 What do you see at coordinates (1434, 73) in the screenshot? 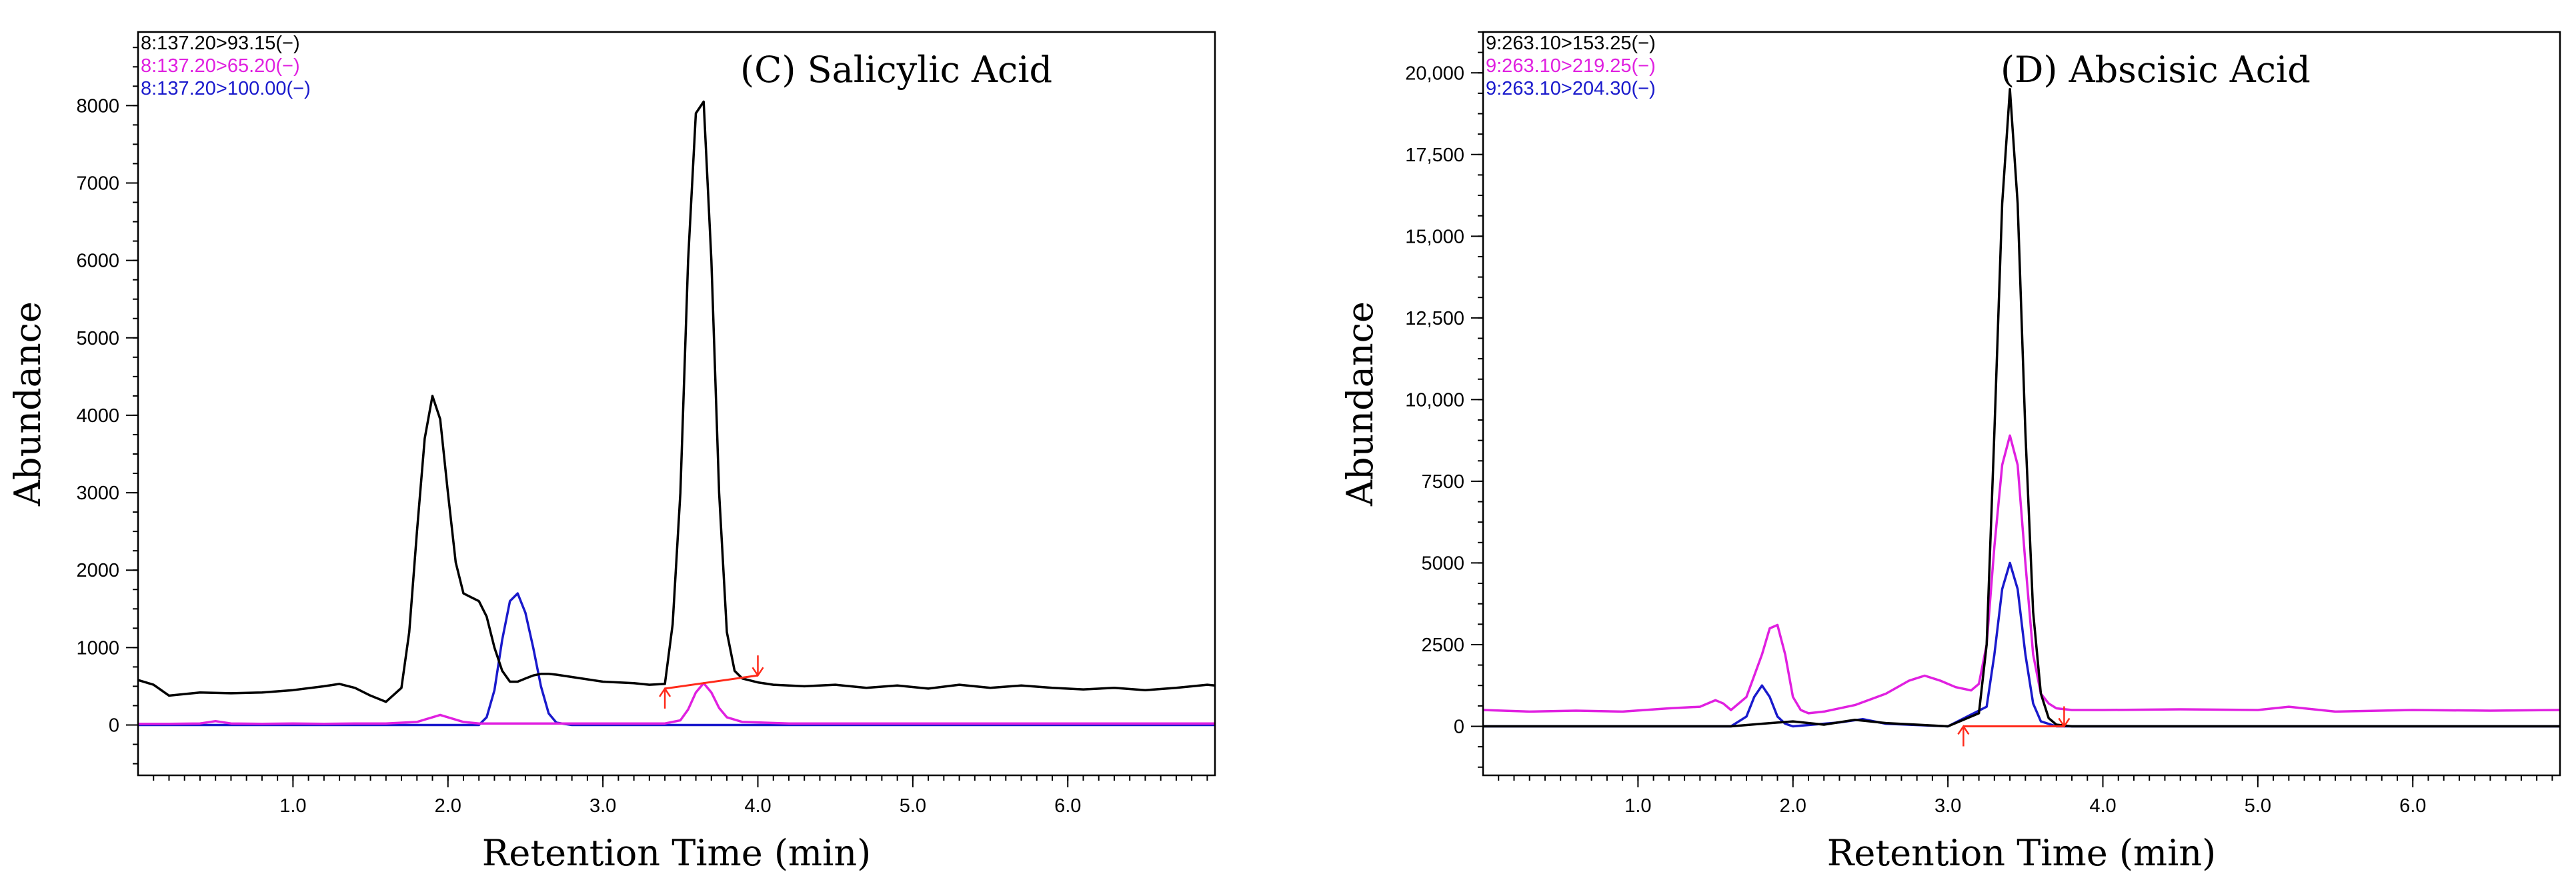
I see `y-tick-label: 20,000` at bounding box center [1434, 73].